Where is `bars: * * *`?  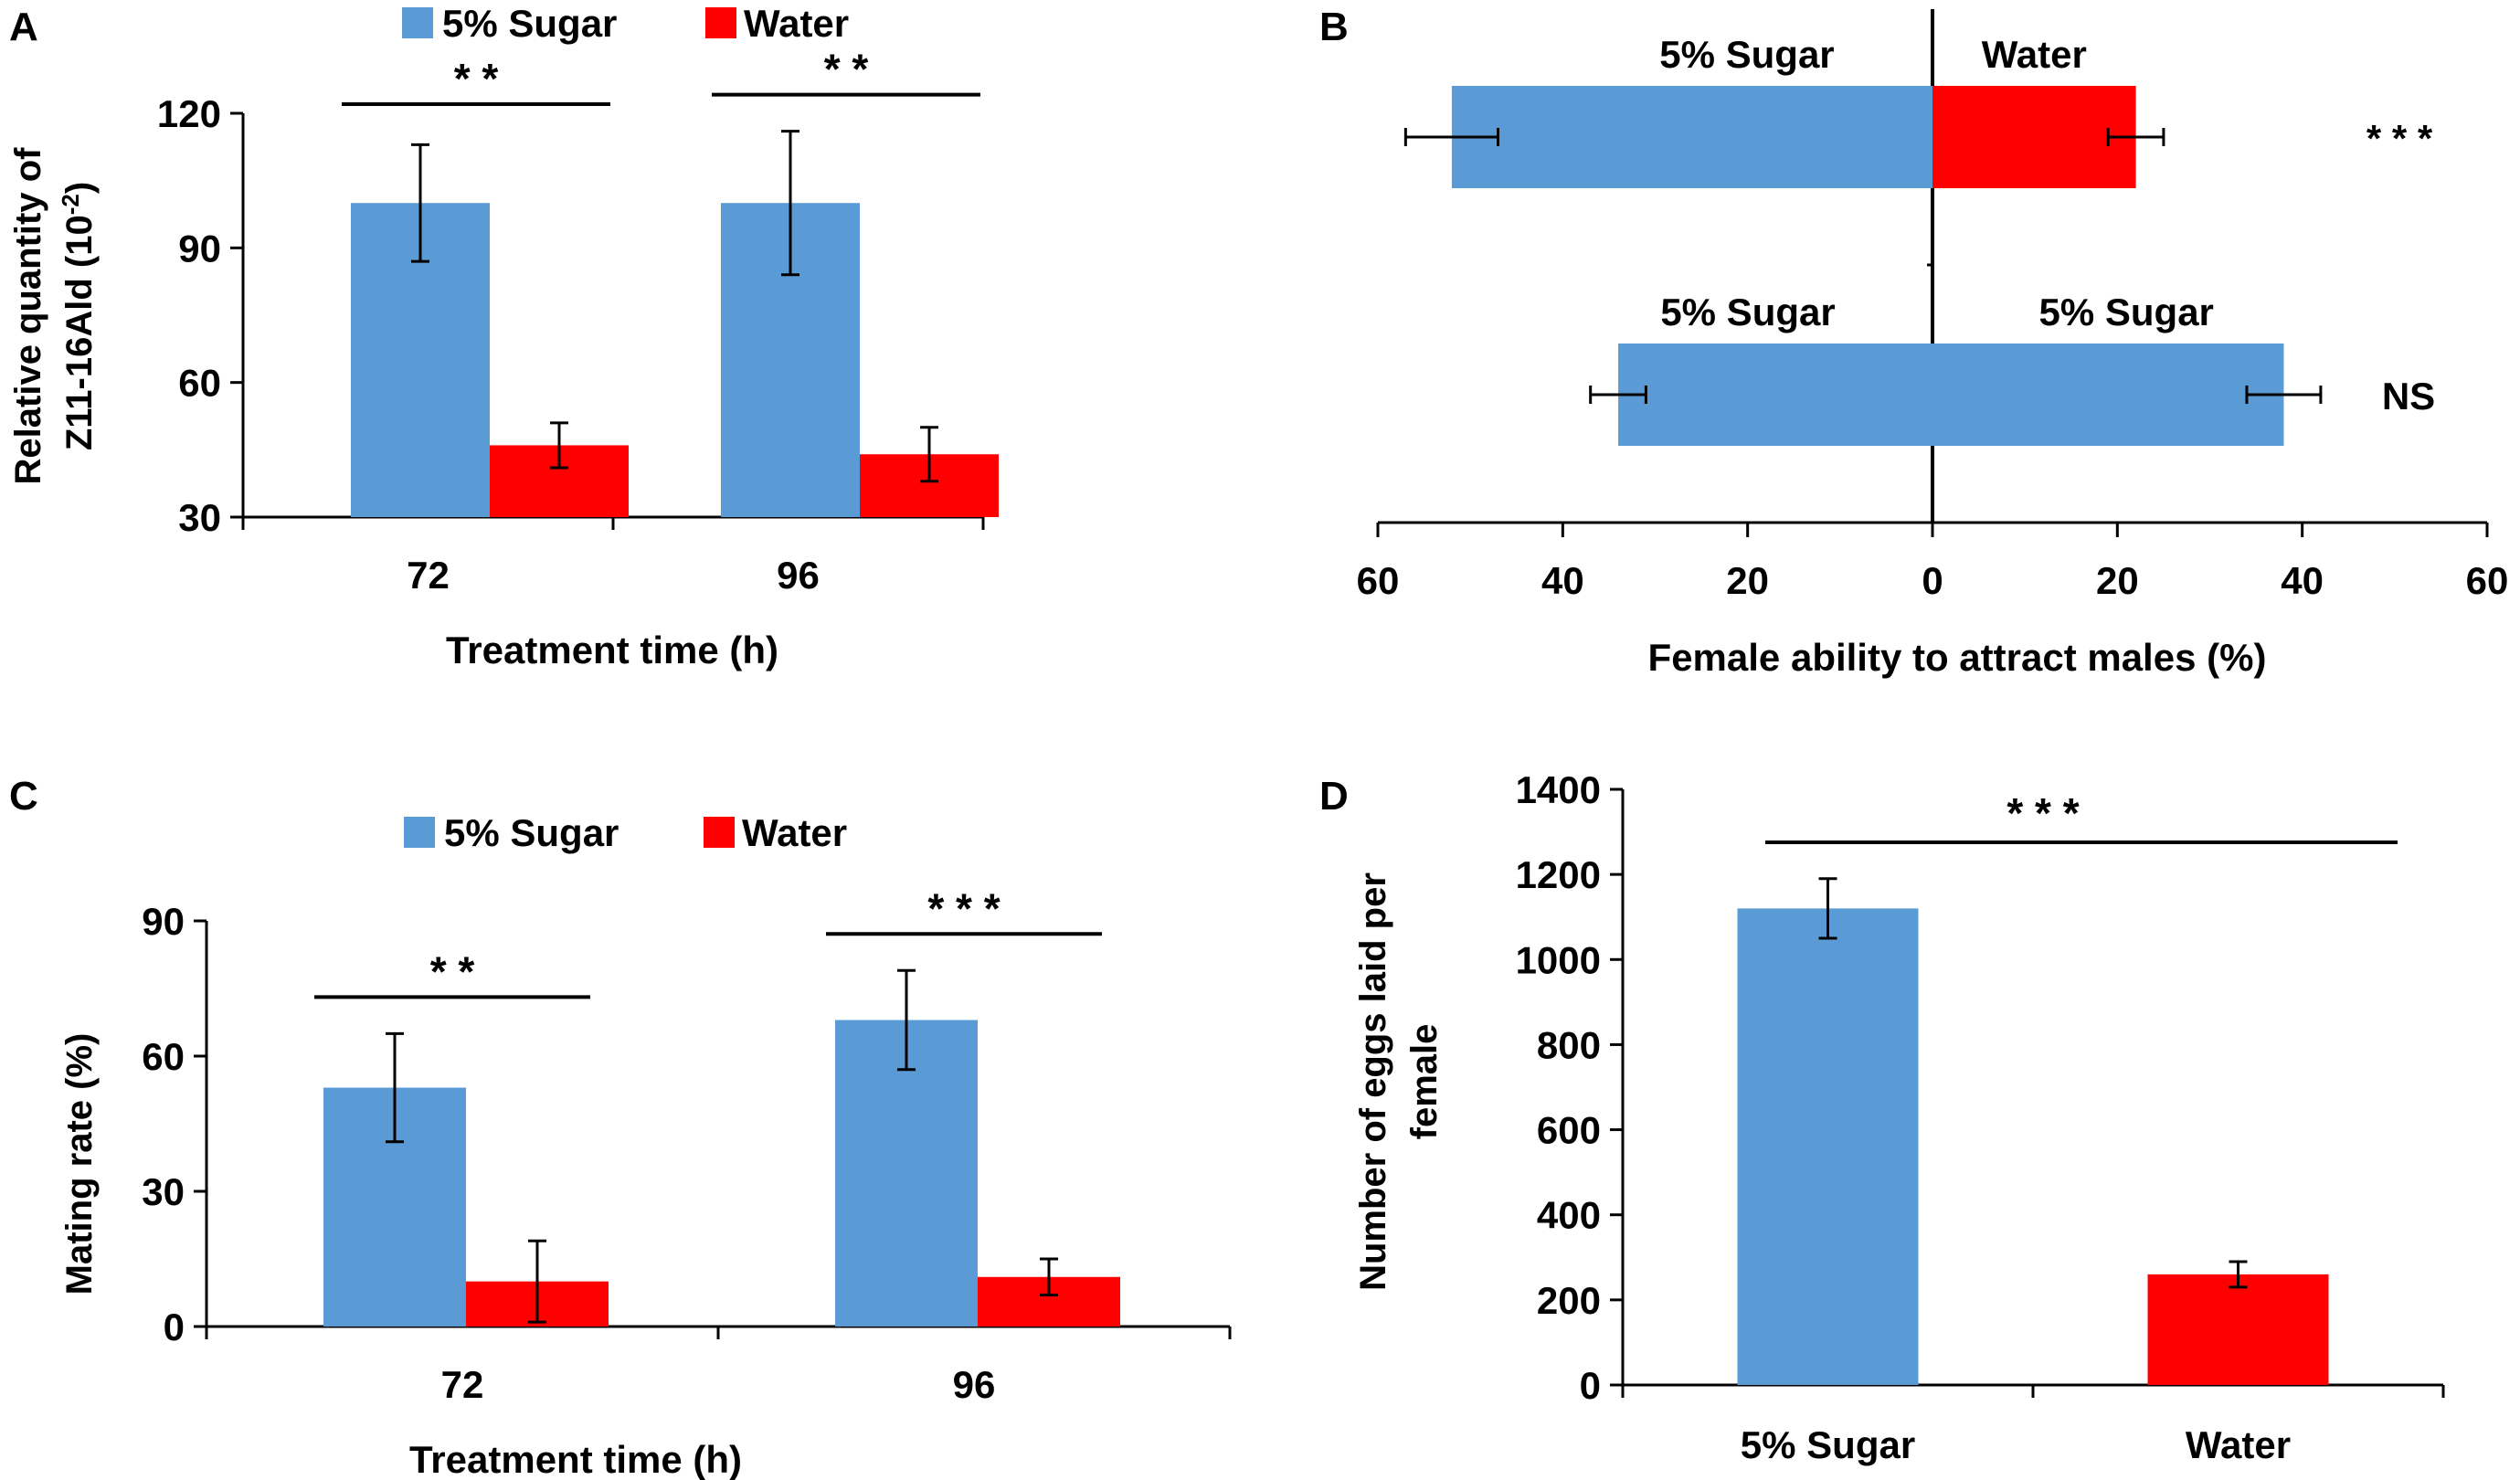 bars: * * * is located at coordinates (2067, 1087).